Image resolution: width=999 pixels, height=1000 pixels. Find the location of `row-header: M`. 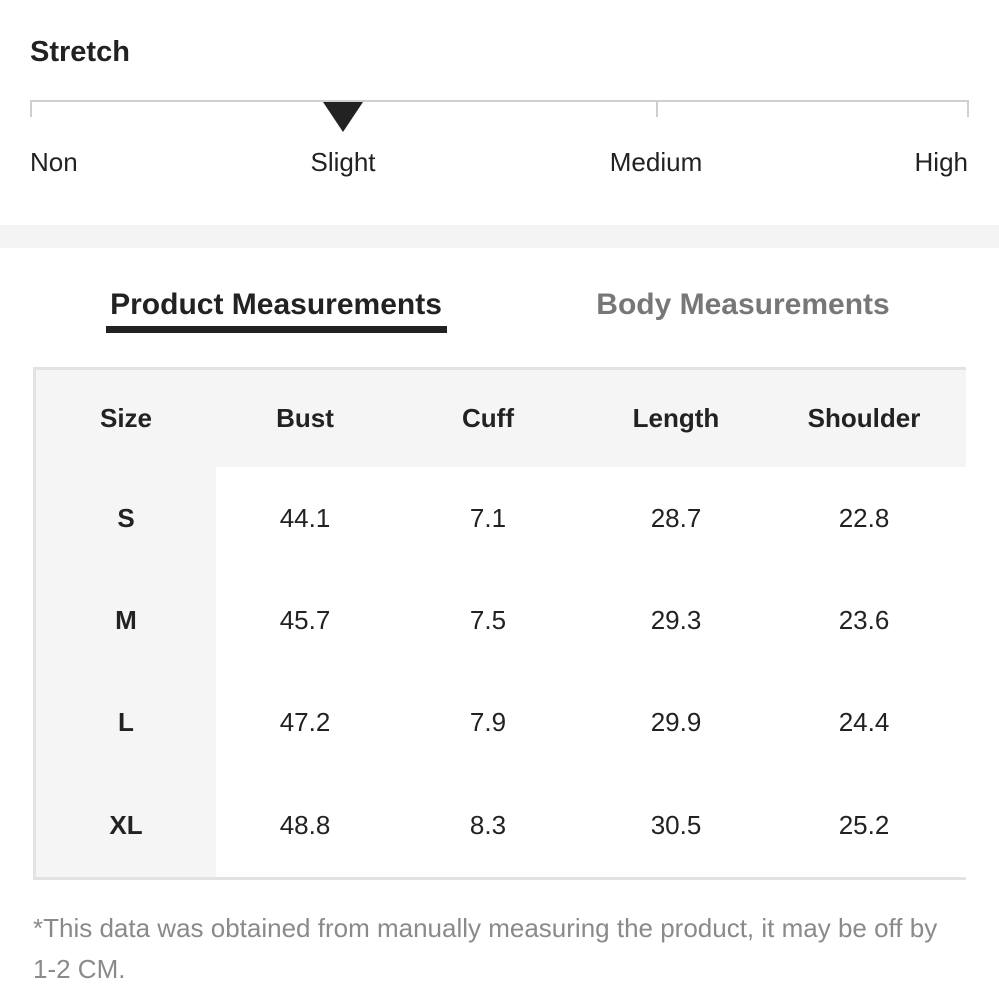

row-header: M is located at coordinates (126, 621).